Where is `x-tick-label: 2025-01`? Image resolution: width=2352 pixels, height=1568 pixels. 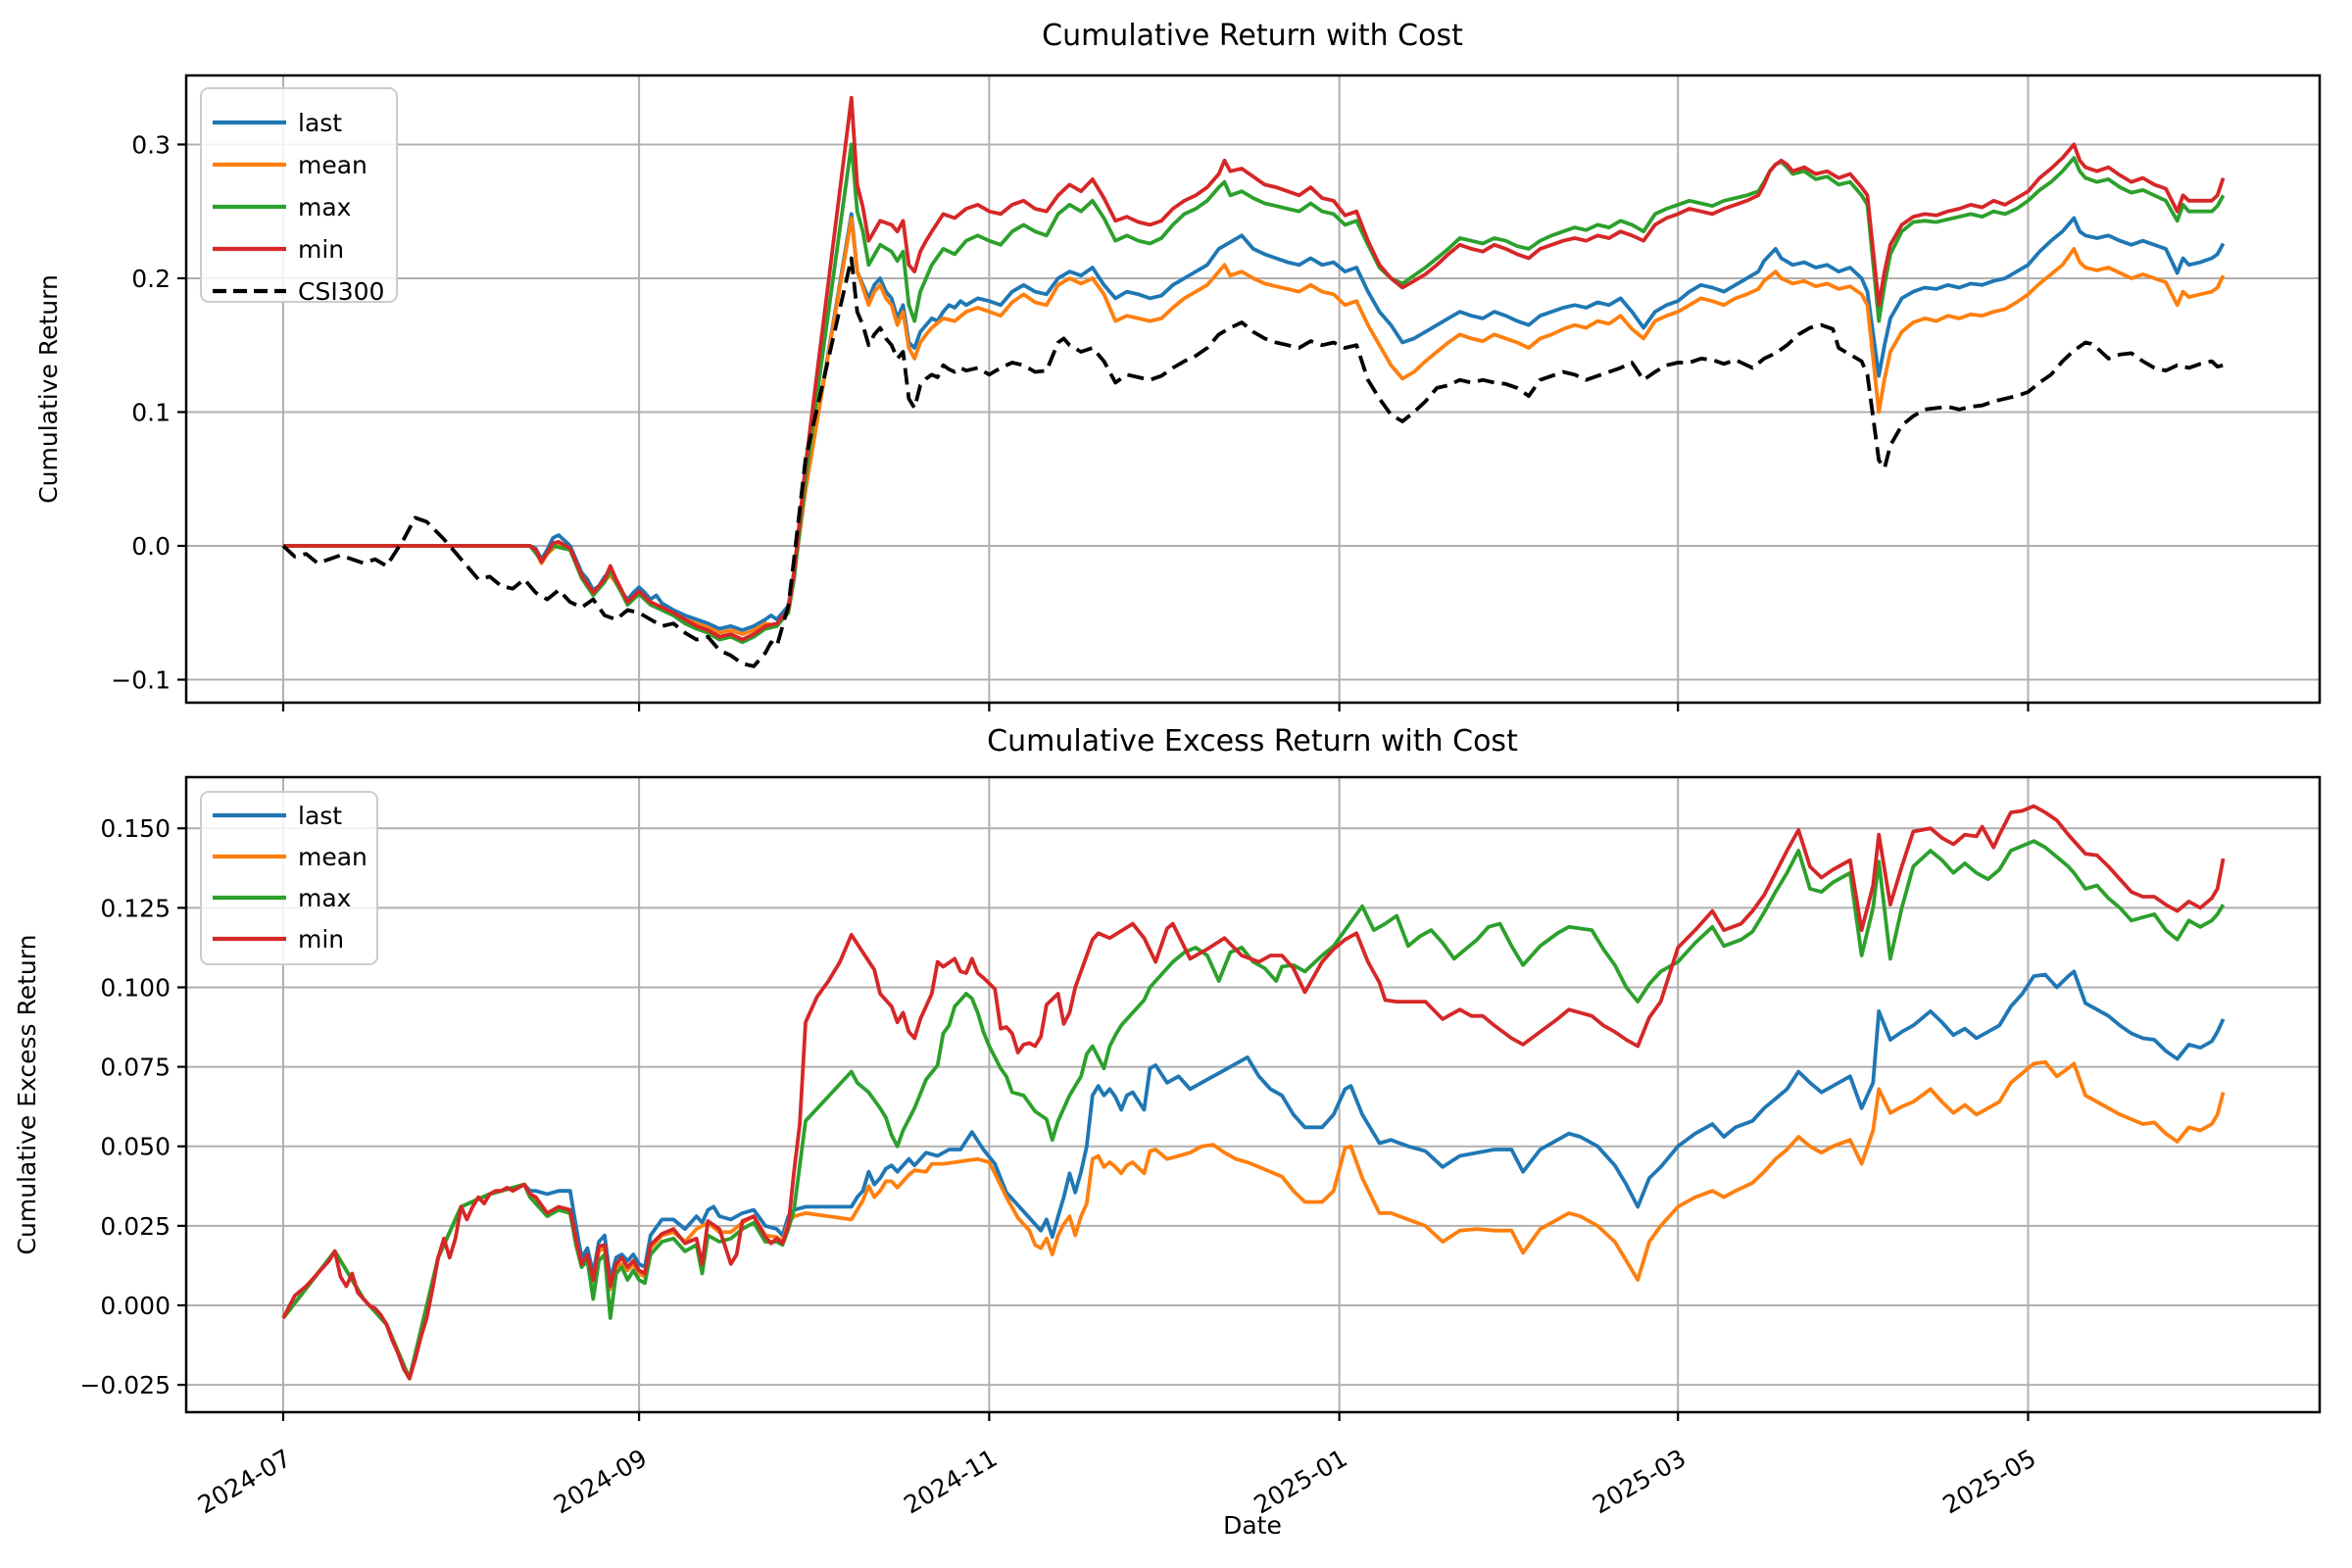
x-tick-label: 2025-01 is located at coordinates (1301, 1481).